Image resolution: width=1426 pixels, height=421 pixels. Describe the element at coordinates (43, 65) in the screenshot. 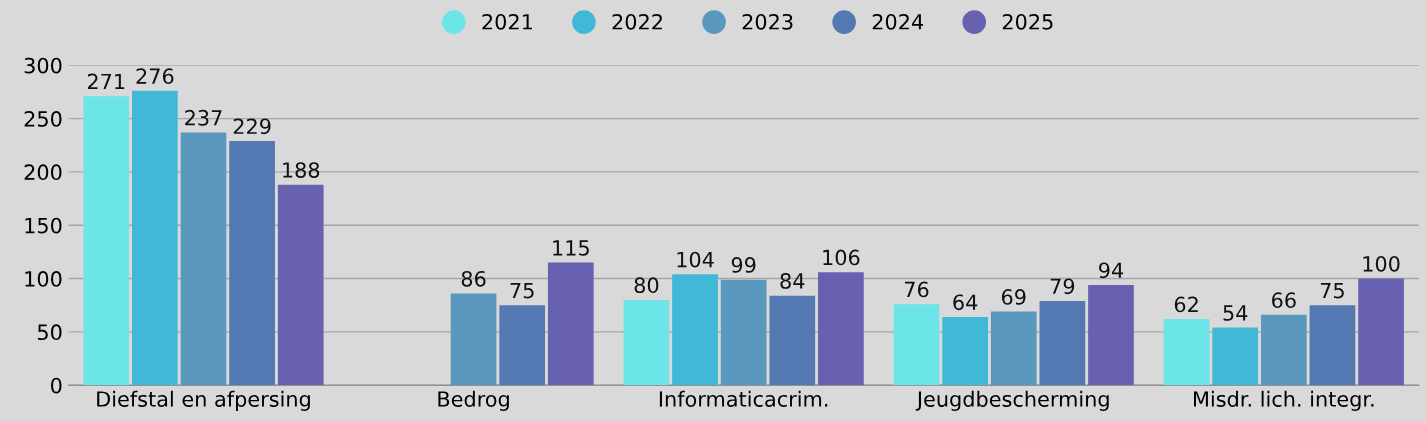

I see `y-tick-label: 300` at that location.